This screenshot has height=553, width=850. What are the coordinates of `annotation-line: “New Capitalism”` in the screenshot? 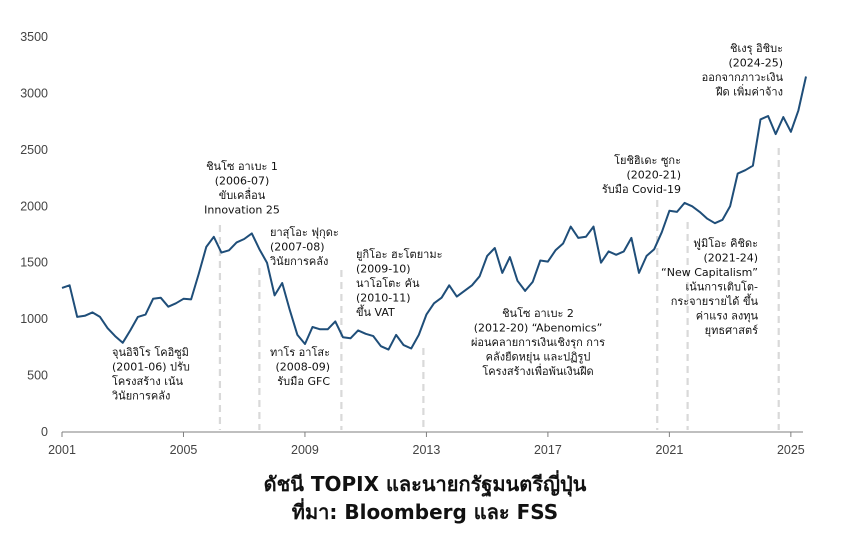 It's located at (709, 272).